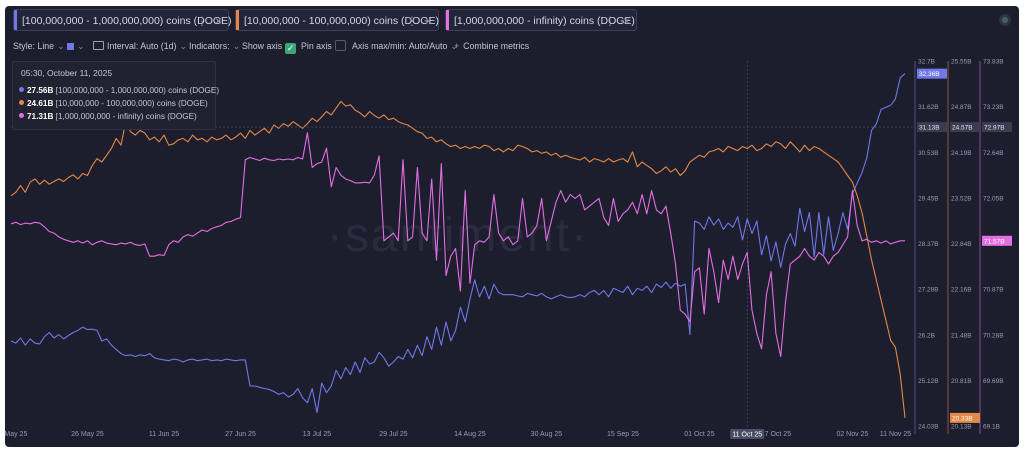 The height and width of the screenshot is (453, 1024). I want to click on crosshair-y-label: 31.13B, so click(929, 128).